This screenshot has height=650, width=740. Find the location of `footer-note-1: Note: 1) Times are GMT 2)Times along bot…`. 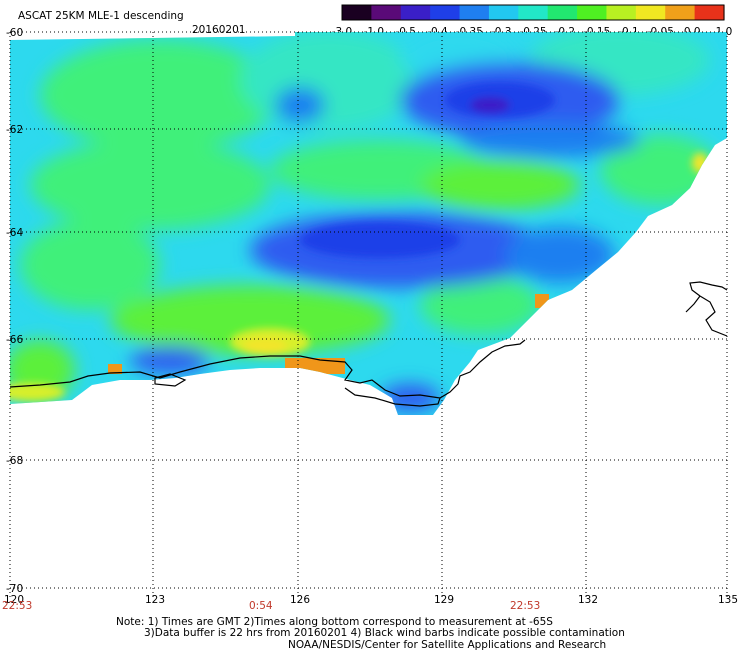

footer-note-1: Note: 1) Times are GMT 2)Times along bot… is located at coordinates (334, 622).